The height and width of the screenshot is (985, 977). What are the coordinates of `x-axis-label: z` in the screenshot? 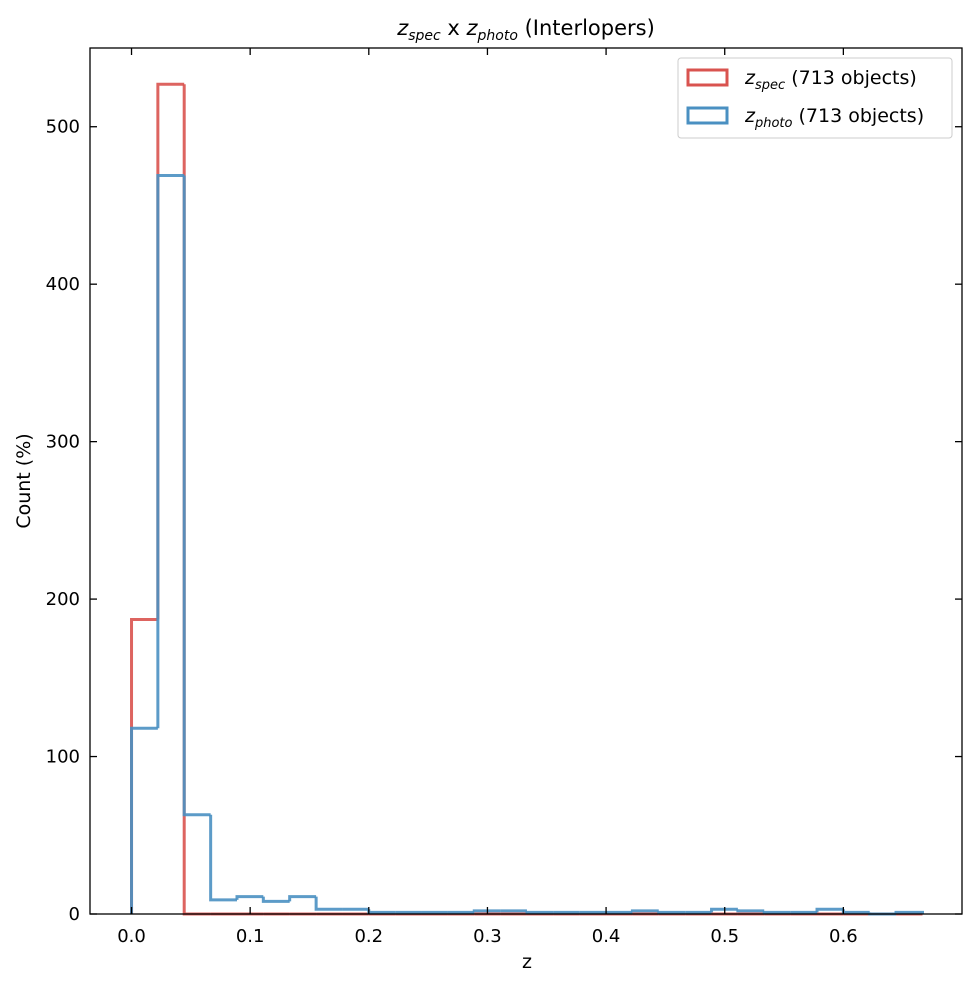 It's located at (527, 962).